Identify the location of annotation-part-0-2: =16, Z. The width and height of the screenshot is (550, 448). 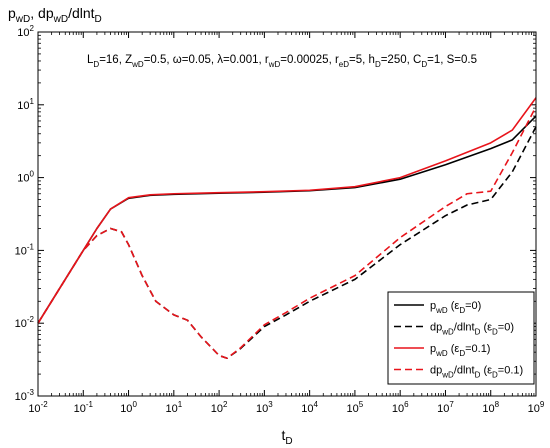
(115, 60).